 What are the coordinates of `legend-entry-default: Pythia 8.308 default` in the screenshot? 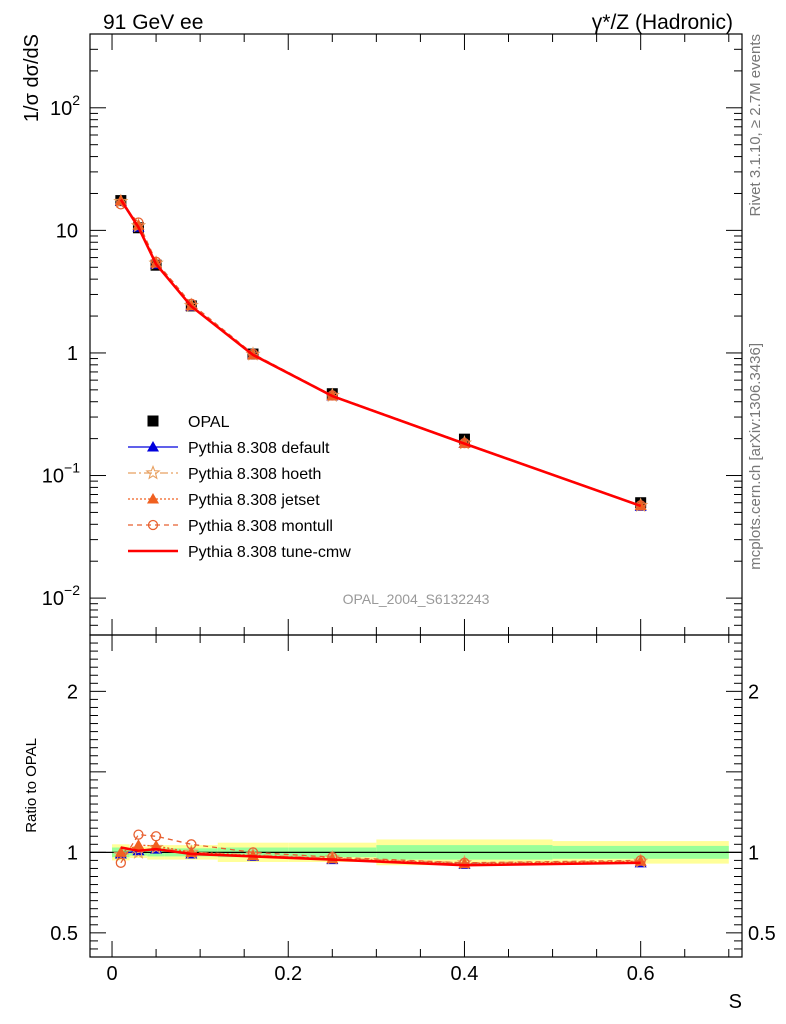 It's located at (229, 448).